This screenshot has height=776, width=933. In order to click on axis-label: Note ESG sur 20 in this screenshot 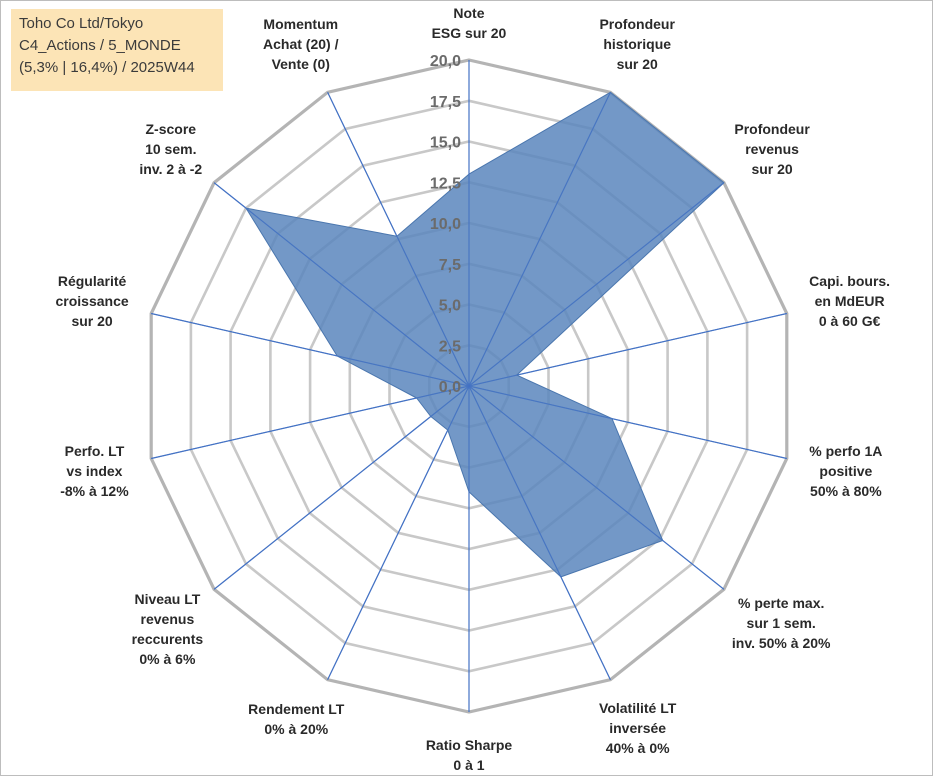, I will do `click(469, 23)`.